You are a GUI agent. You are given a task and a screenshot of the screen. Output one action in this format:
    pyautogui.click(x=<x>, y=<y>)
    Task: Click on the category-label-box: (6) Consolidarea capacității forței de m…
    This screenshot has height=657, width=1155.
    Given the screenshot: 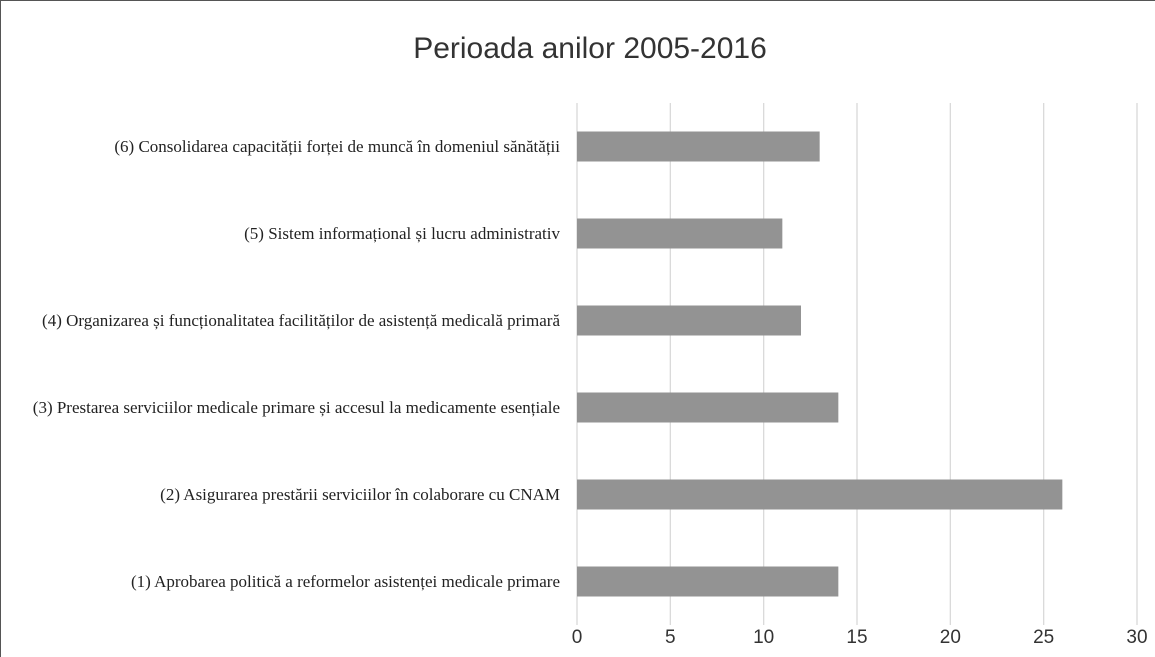 What is the action you would take?
    pyautogui.click(x=285, y=147)
    